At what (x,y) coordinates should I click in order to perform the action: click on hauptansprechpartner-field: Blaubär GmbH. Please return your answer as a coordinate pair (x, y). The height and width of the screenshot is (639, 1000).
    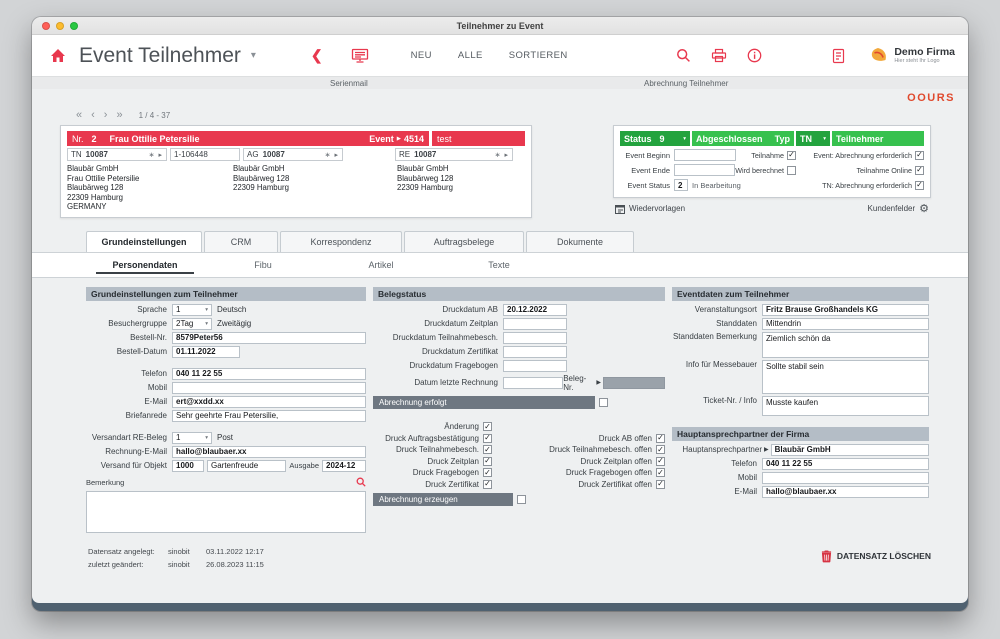
    Looking at the image, I should click on (849, 449).